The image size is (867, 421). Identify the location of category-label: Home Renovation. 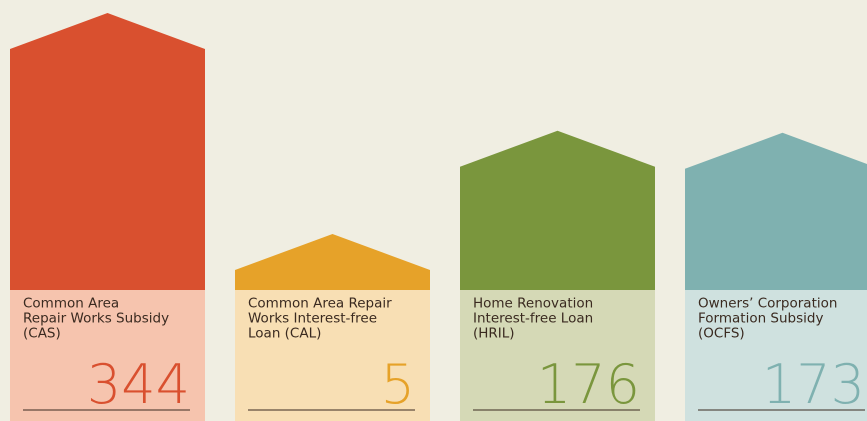
(533, 304).